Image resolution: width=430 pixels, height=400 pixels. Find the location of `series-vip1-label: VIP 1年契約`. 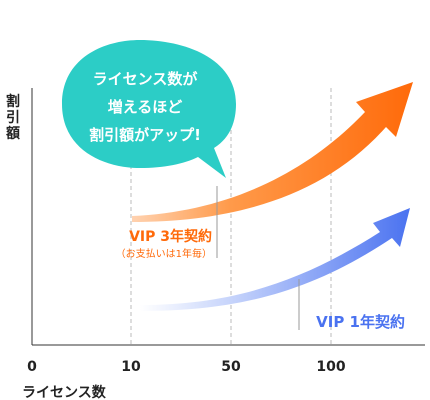

series-vip1-label: VIP 1年契約 is located at coordinates (360, 322).